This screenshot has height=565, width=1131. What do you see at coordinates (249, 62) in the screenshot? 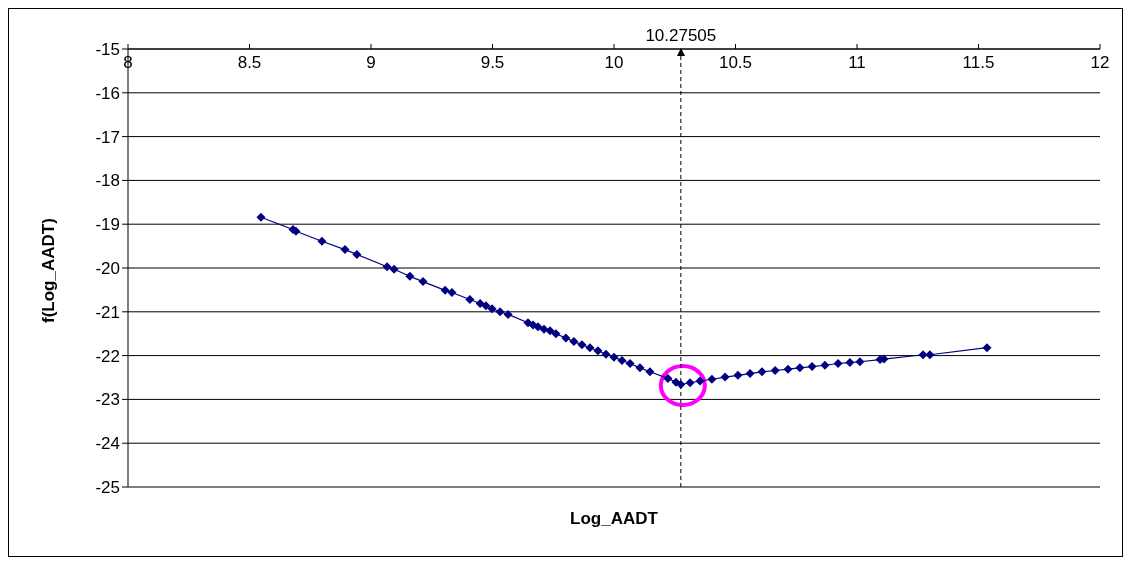
I see `x-tick-label: 8.5` at bounding box center [249, 62].